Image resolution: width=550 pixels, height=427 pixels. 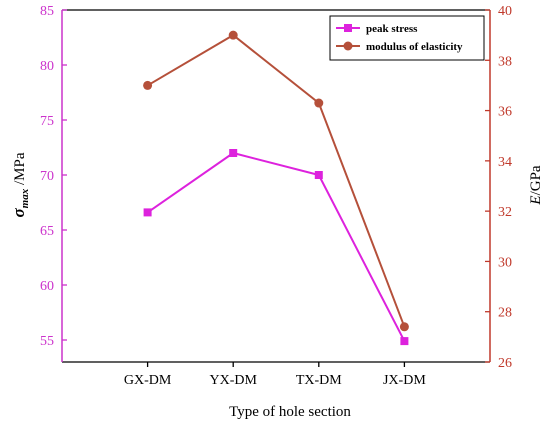 What do you see at coordinates (47, 66) in the screenshot?
I see `left-tick-label: 80` at bounding box center [47, 66].